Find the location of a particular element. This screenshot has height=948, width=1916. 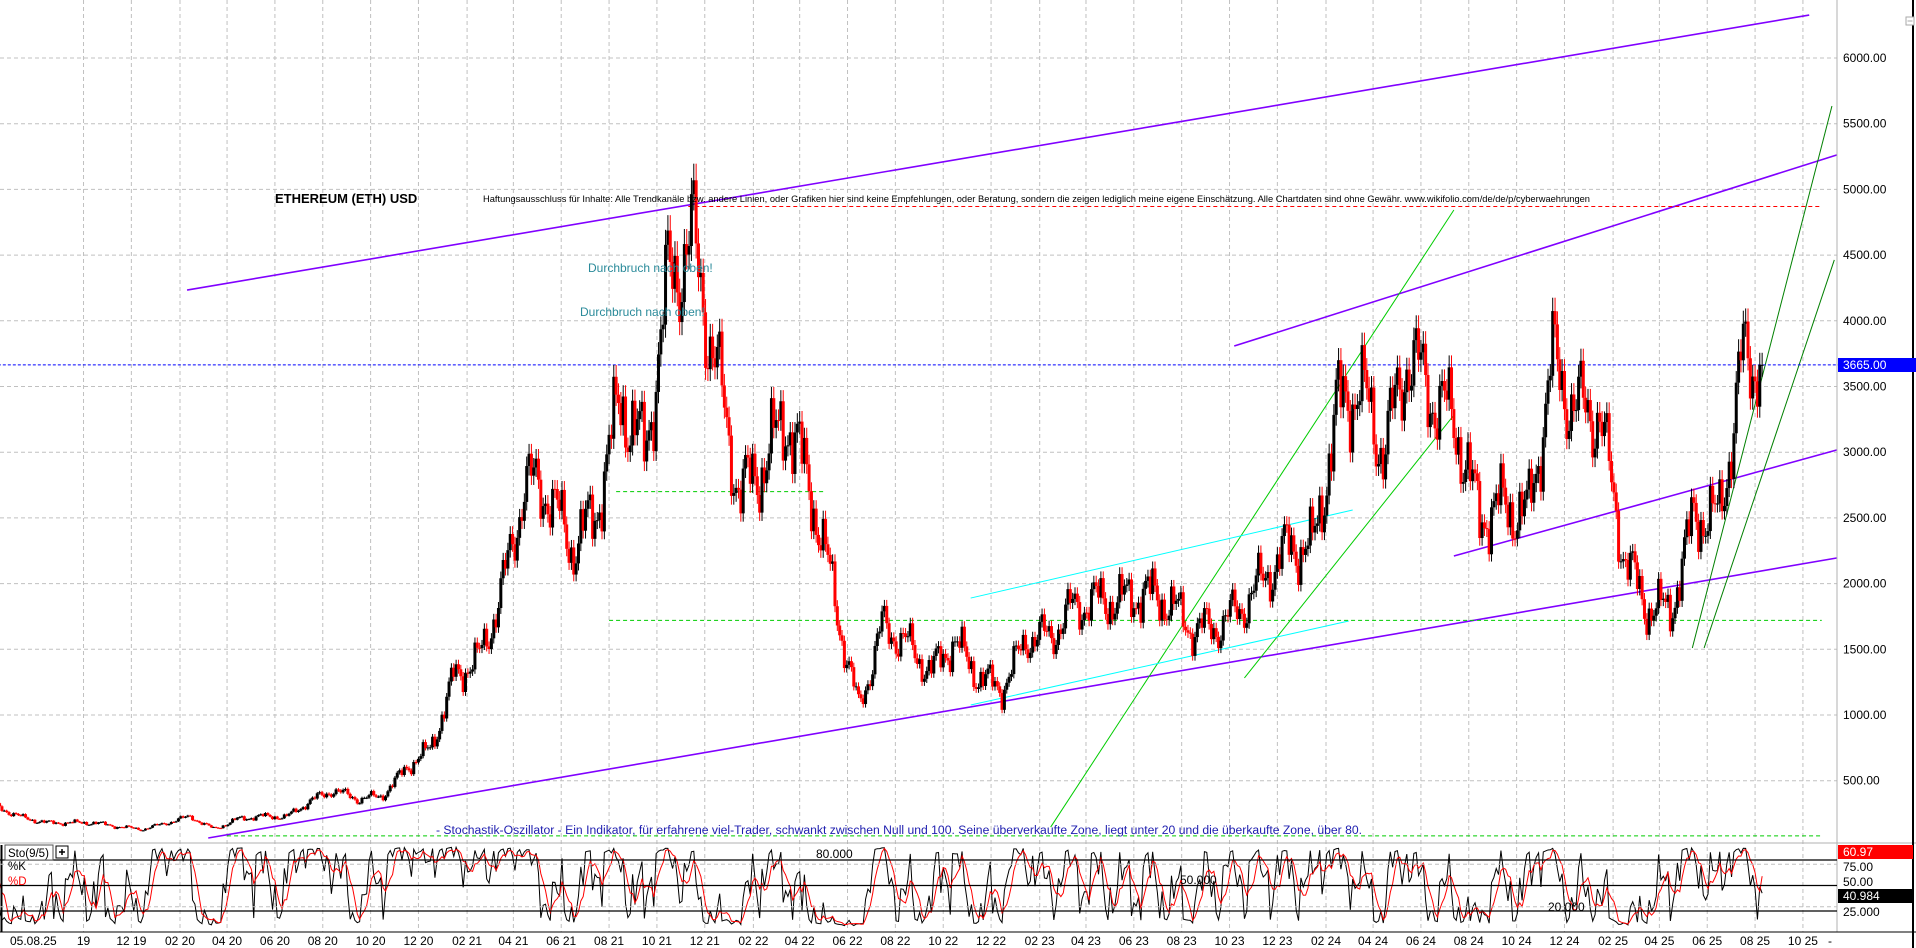

x-end-label: - is located at coordinates (1830, 941).